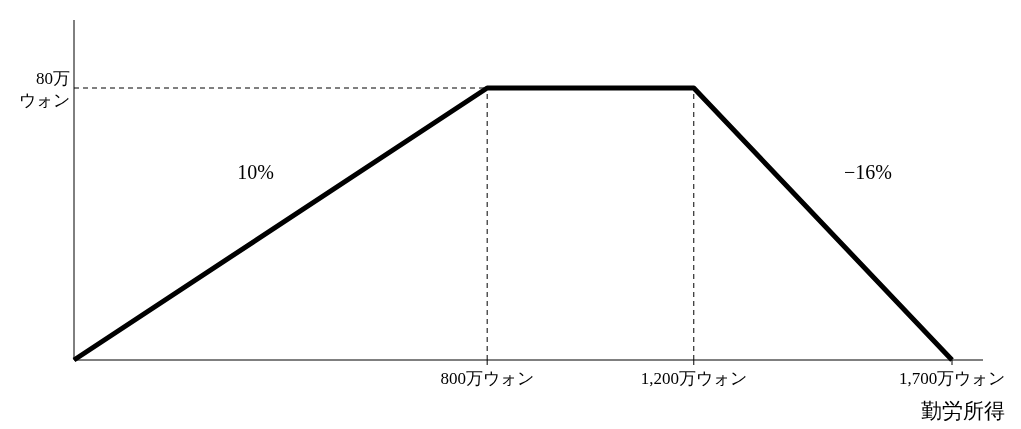 This screenshot has height=429, width=1021. I want to click on annotation: 10%, so click(255, 172).